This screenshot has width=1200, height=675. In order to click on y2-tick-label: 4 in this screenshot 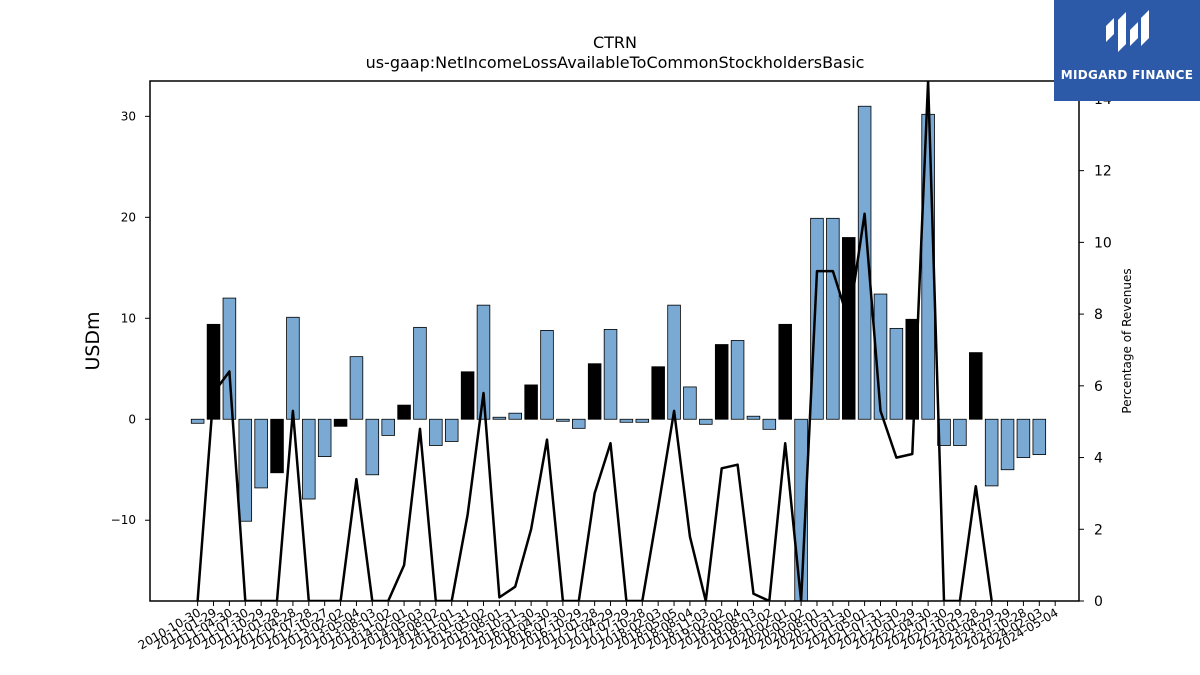, I will do `click(1098, 459)`.